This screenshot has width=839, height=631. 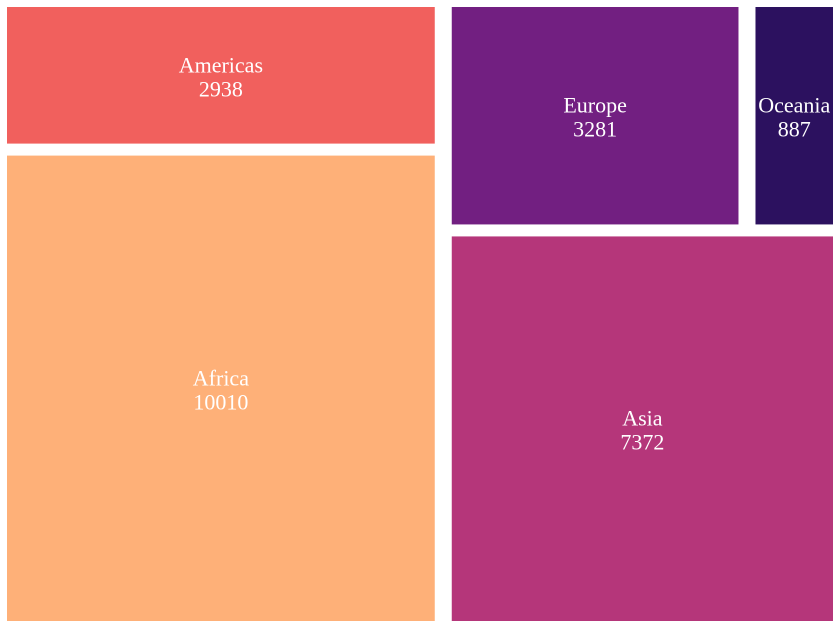 I want to click on tile-oceania: Oceania 887, so click(x=794, y=116).